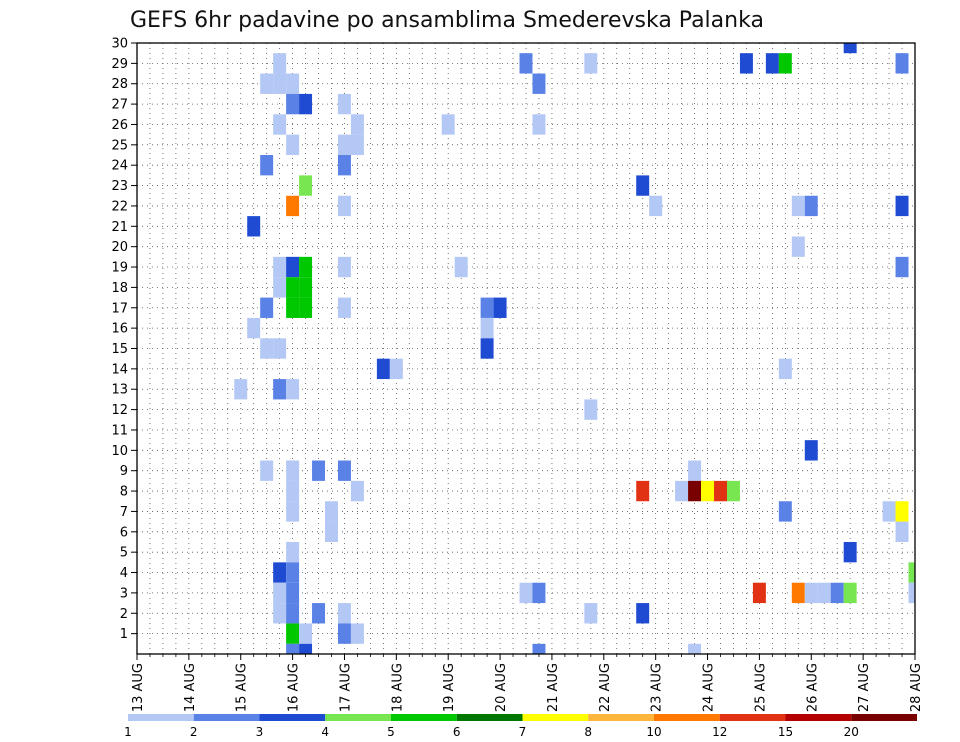  Describe the element at coordinates (119, 268) in the screenshot. I see `y-tick-label: 19` at that location.